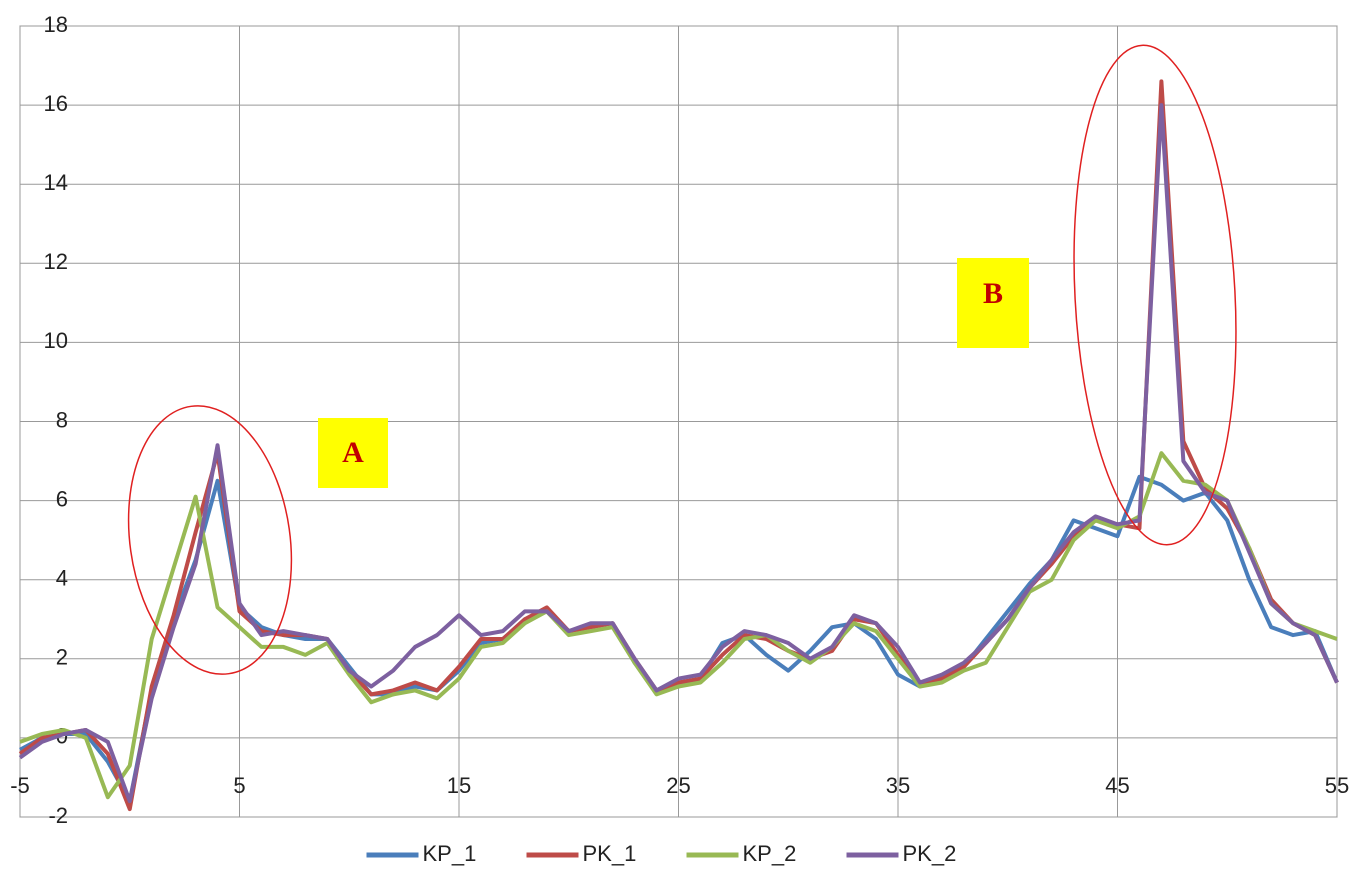 The width and height of the screenshot is (1353, 870). I want to click on annotation: A, so click(353, 452).